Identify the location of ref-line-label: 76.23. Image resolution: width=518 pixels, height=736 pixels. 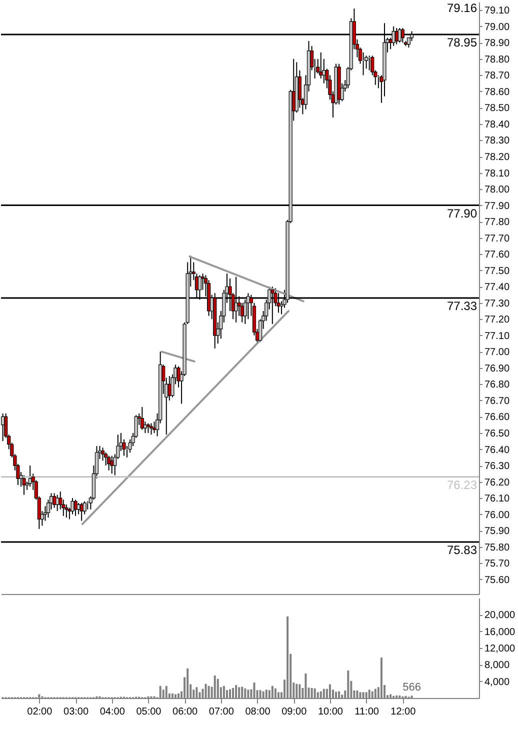
(462, 485).